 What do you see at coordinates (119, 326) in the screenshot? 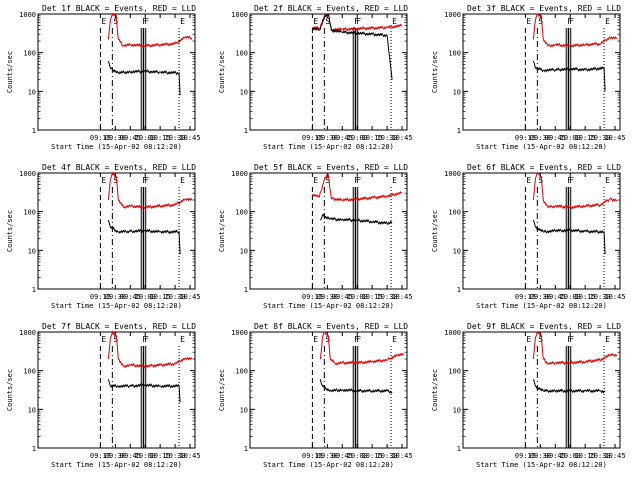
I see `chart-title: Det 7f BLACK = Events, RED = LLD` at bounding box center [119, 326].